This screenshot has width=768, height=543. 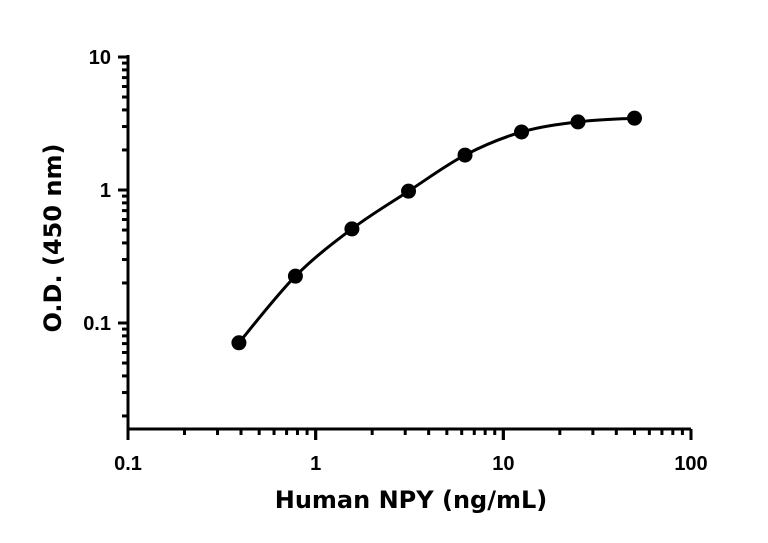 What do you see at coordinates (97, 324) in the screenshot?
I see `y-tick-label: 0.1` at bounding box center [97, 324].